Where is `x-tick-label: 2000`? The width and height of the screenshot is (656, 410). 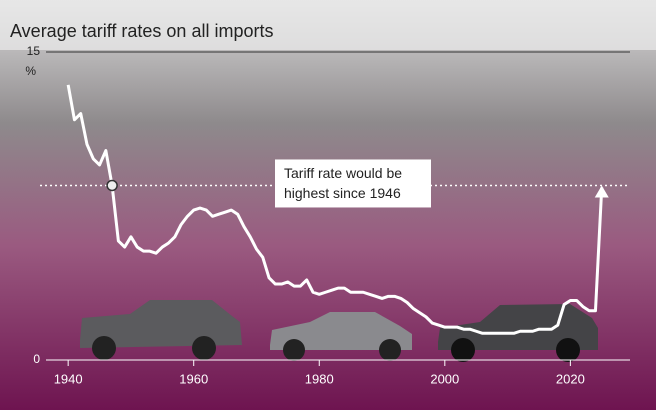
x-tick-label: 2000 is located at coordinates (444, 378).